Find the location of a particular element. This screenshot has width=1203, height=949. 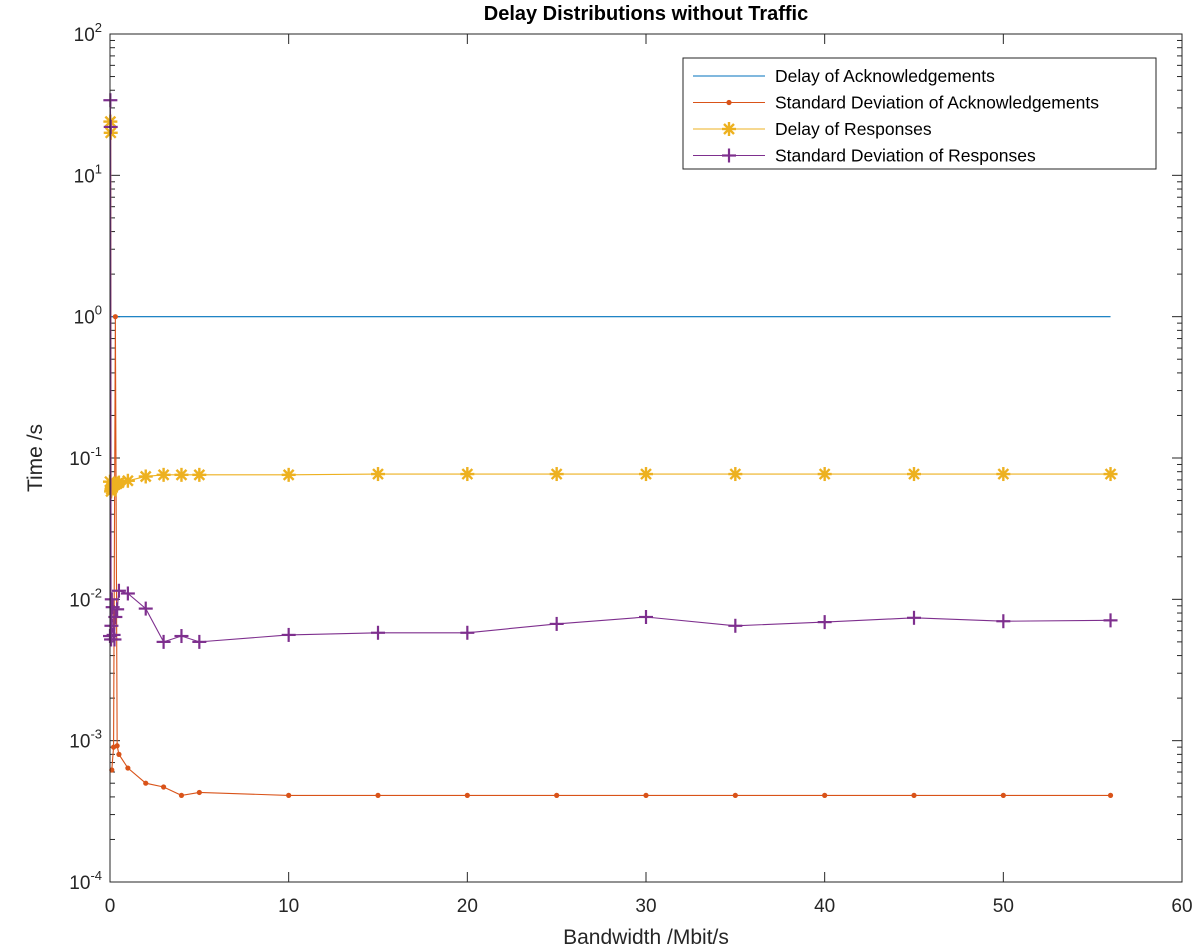

y-axis-label: Time /s is located at coordinates (35, 458).